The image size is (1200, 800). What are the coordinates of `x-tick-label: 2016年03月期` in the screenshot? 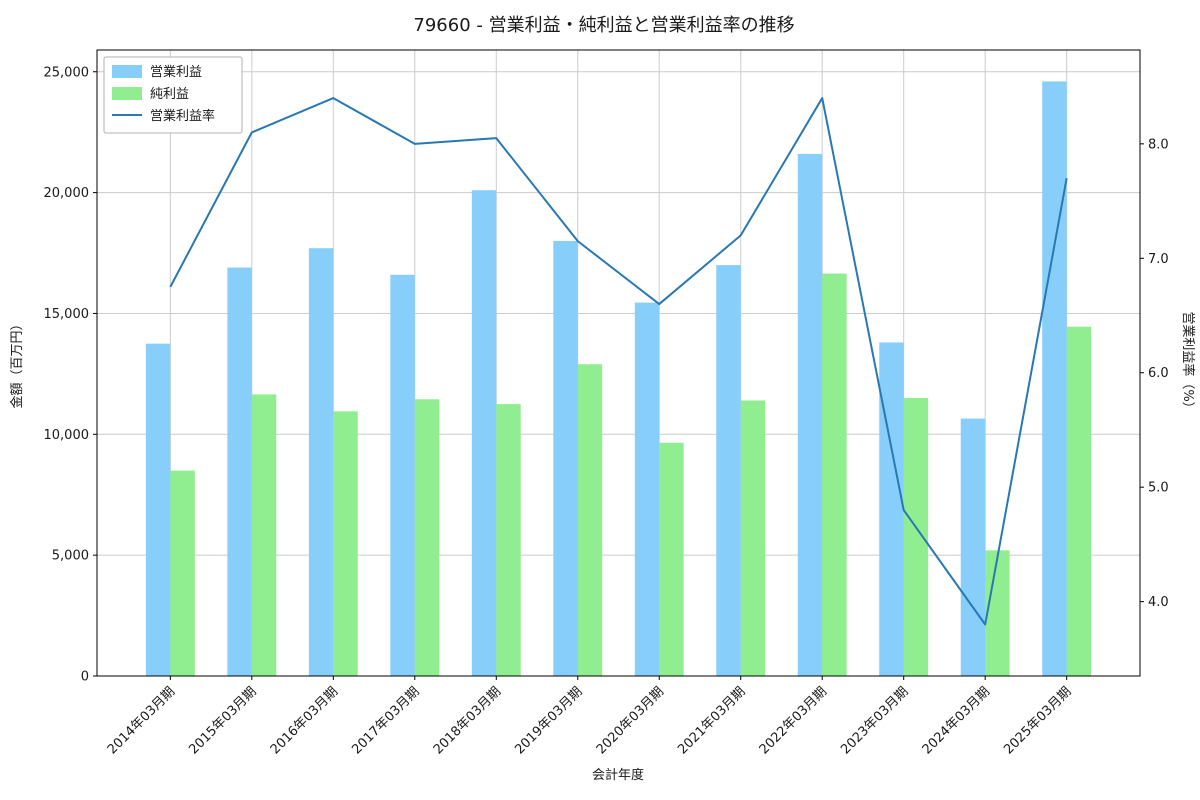 It's located at (304, 720).